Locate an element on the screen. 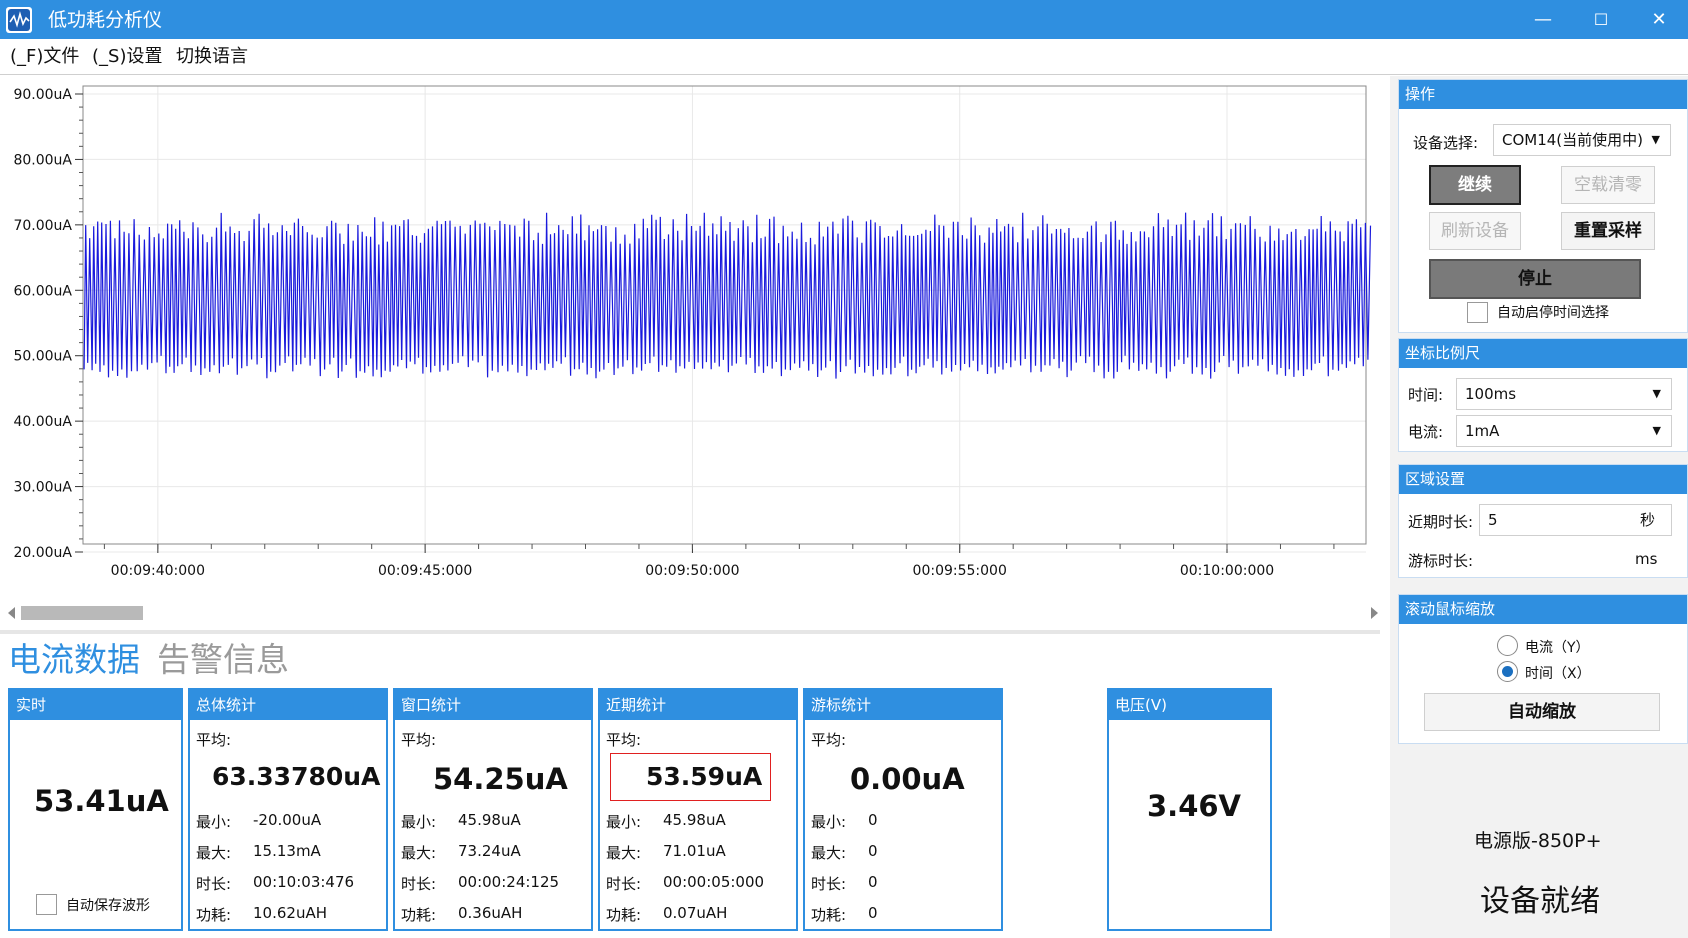  scroll-left-icon is located at coordinates (11, 613).